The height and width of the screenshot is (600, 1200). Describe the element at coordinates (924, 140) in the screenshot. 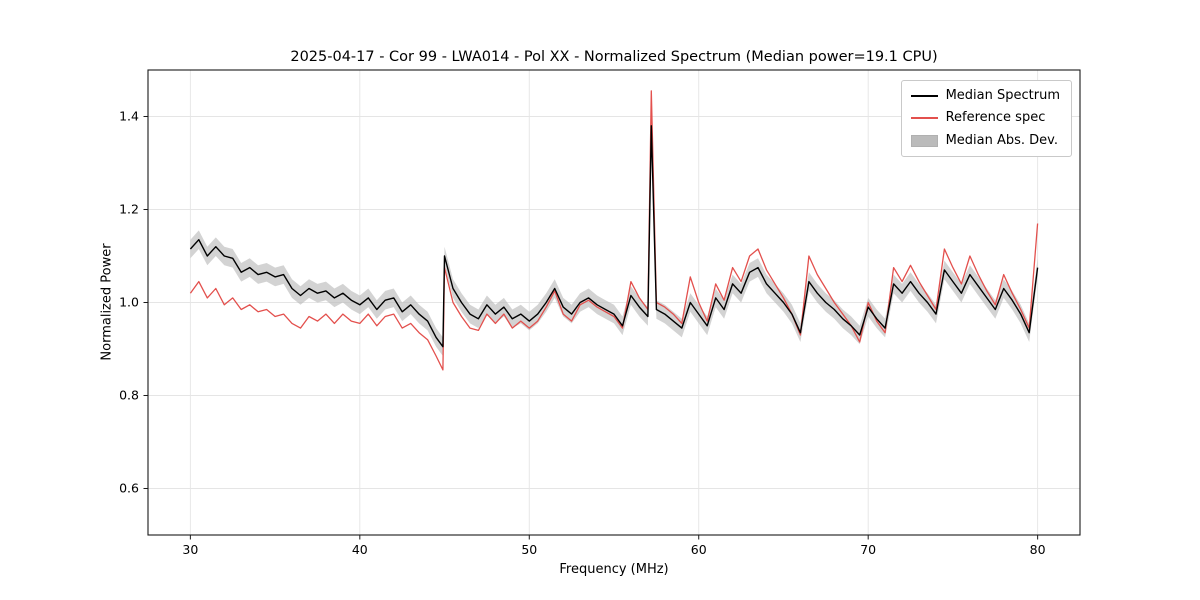

I see `median-abs-dev-patch-icon` at that location.